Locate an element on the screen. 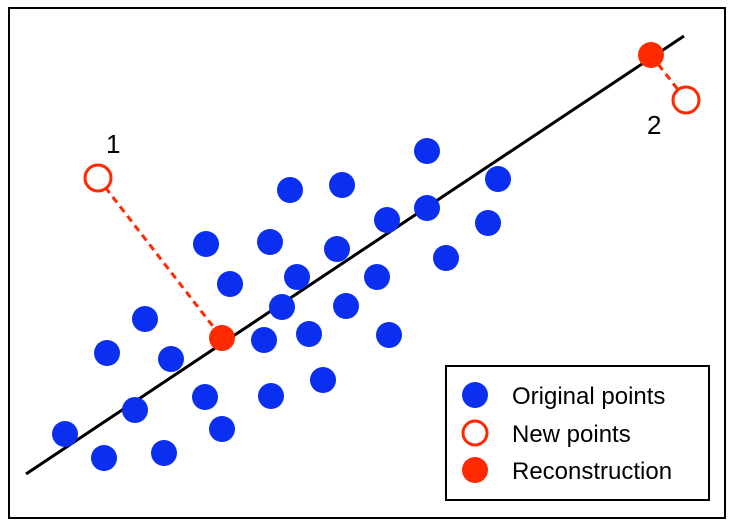 The image size is (737, 527). label-point-1: 1 is located at coordinates (113, 144).